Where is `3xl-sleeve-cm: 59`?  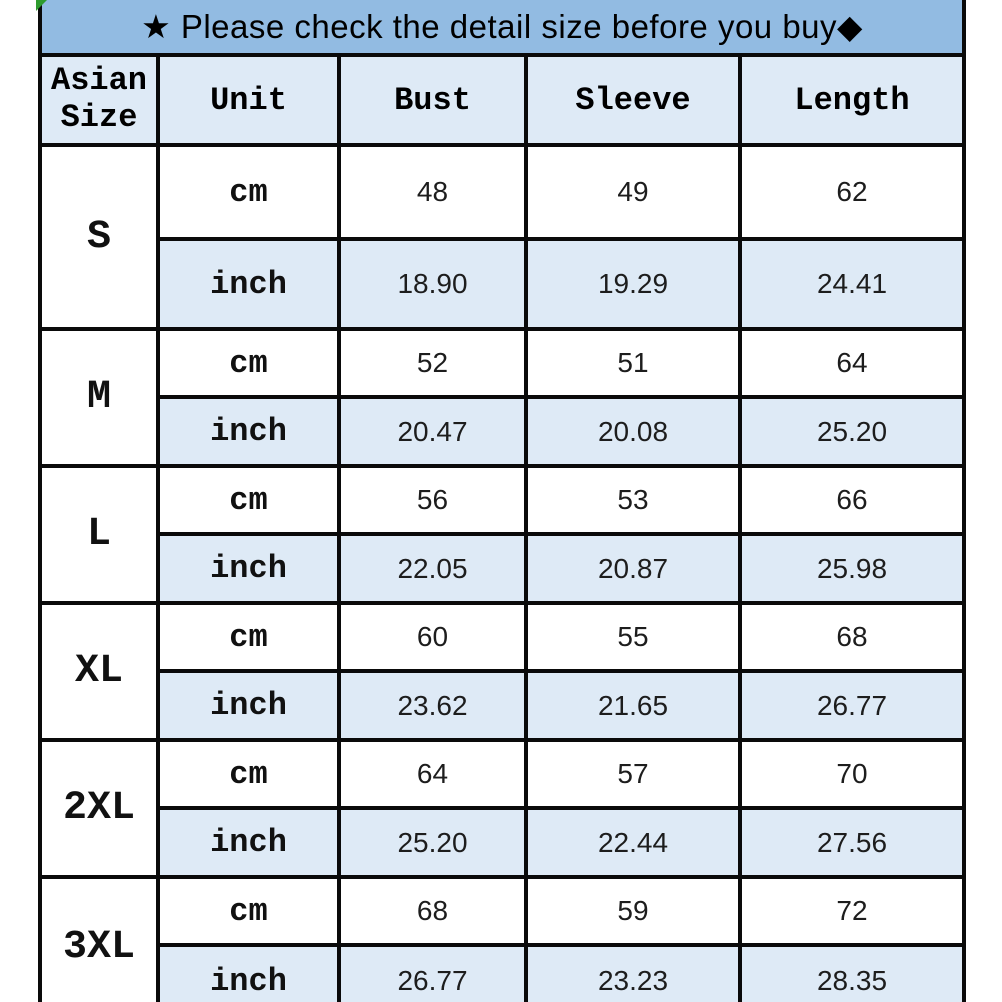
3xl-sleeve-cm: 59 is located at coordinates (633, 911).